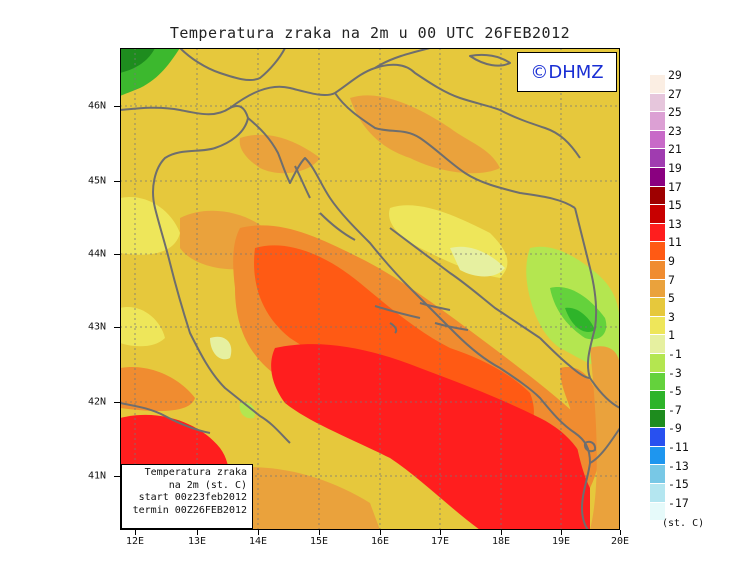 Image resolution: width=740 pixels, height=582 pixels. Describe the element at coordinates (675, 93) in the screenshot. I see `legend-label: 27` at that location.